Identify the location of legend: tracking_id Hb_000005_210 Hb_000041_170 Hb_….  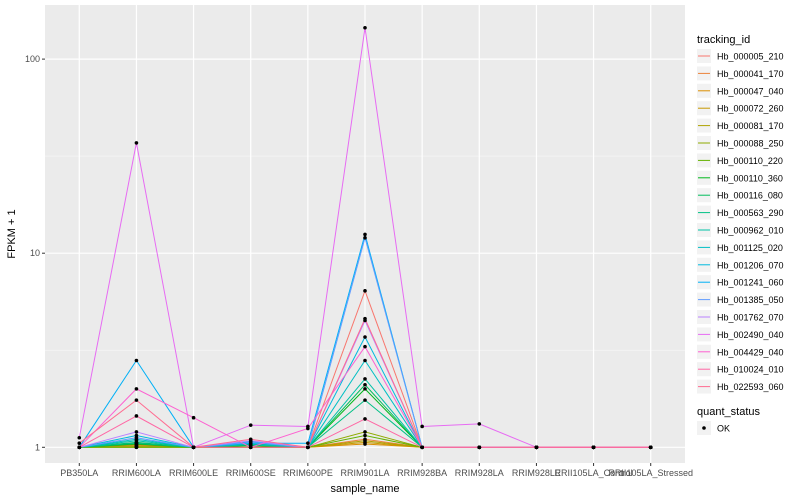
(740, 234).